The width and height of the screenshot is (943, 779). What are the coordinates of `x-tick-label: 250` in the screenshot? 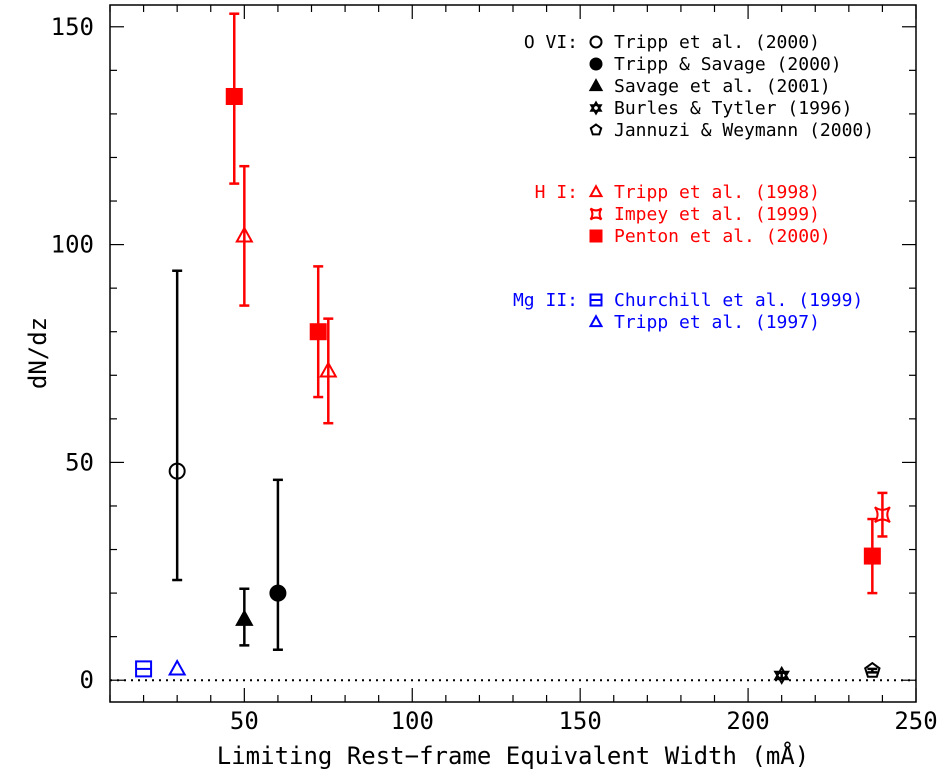 It's located at (915, 721).